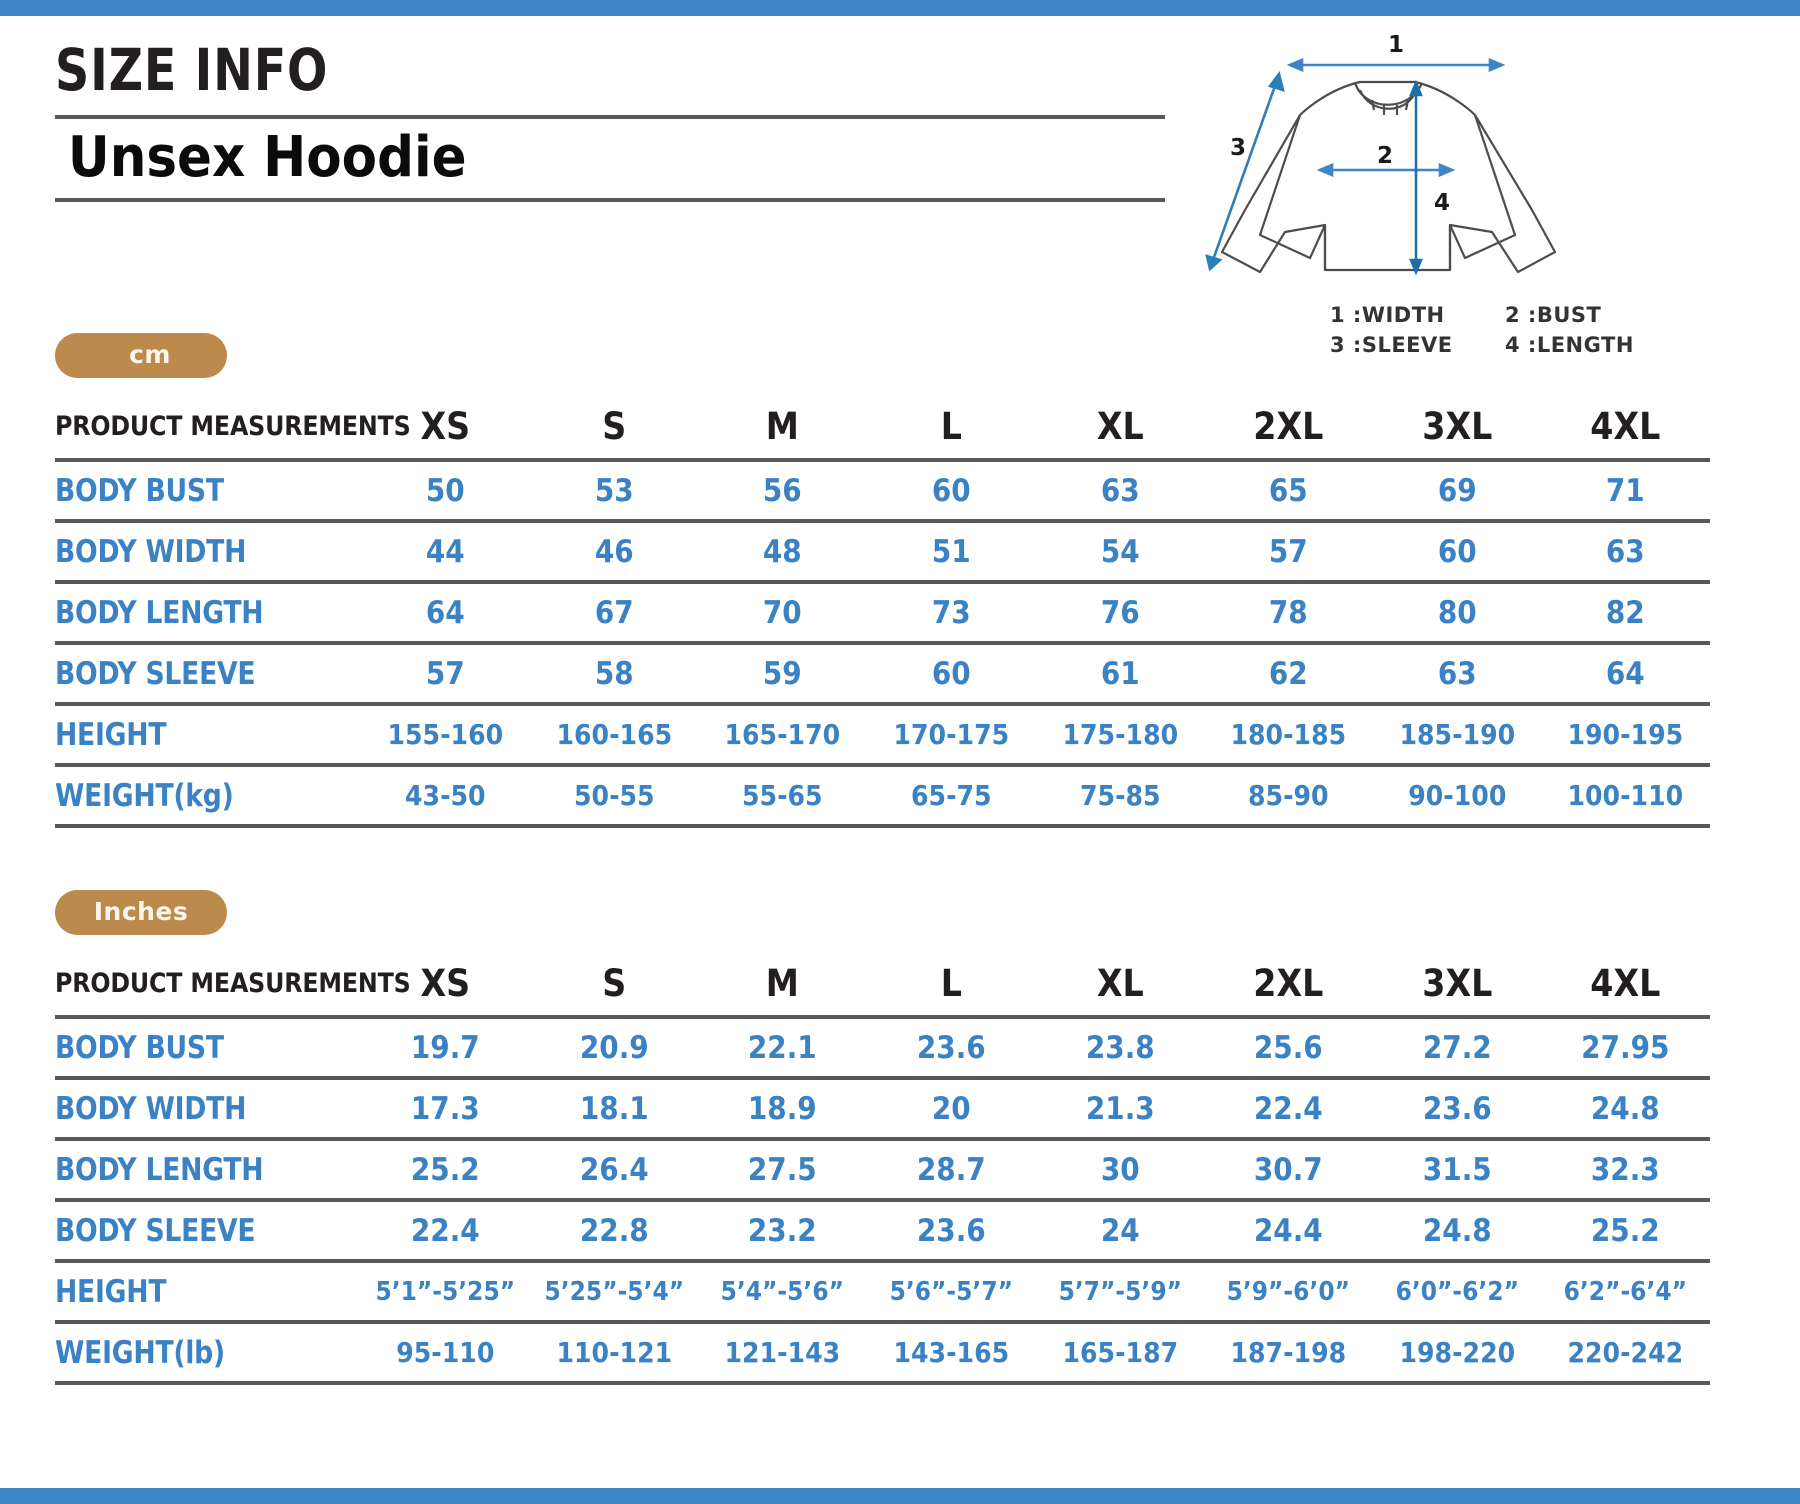 This screenshot has width=1800, height=1504. I want to click on cell: 53, so click(614, 489).